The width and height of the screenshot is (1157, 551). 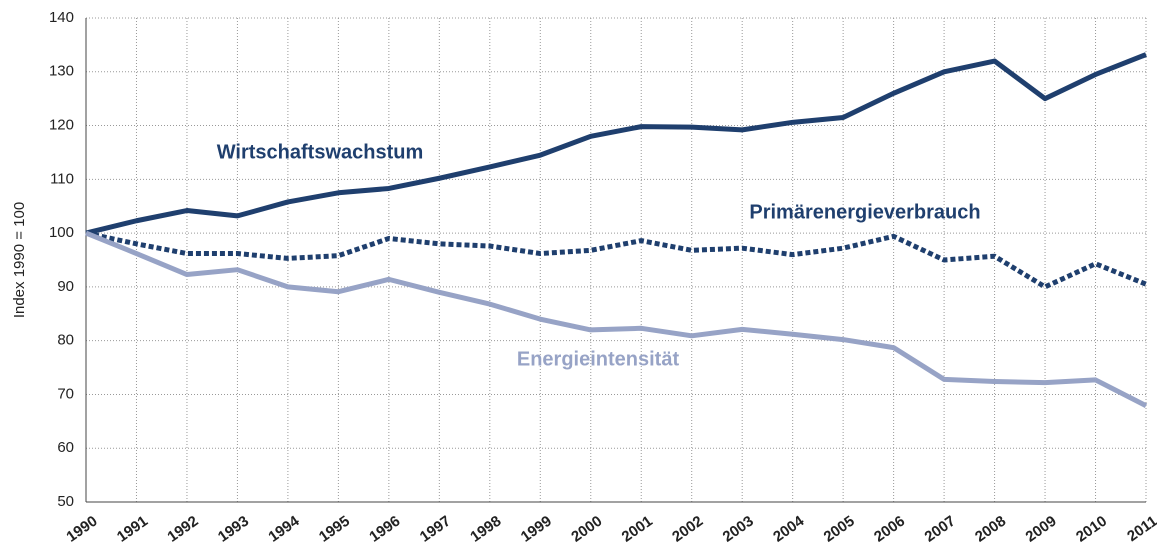 What do you see at coordinates (1140, 529) in the screenshot?
I see `x-tick-label: 2011` at bounding box center [1140, 529].